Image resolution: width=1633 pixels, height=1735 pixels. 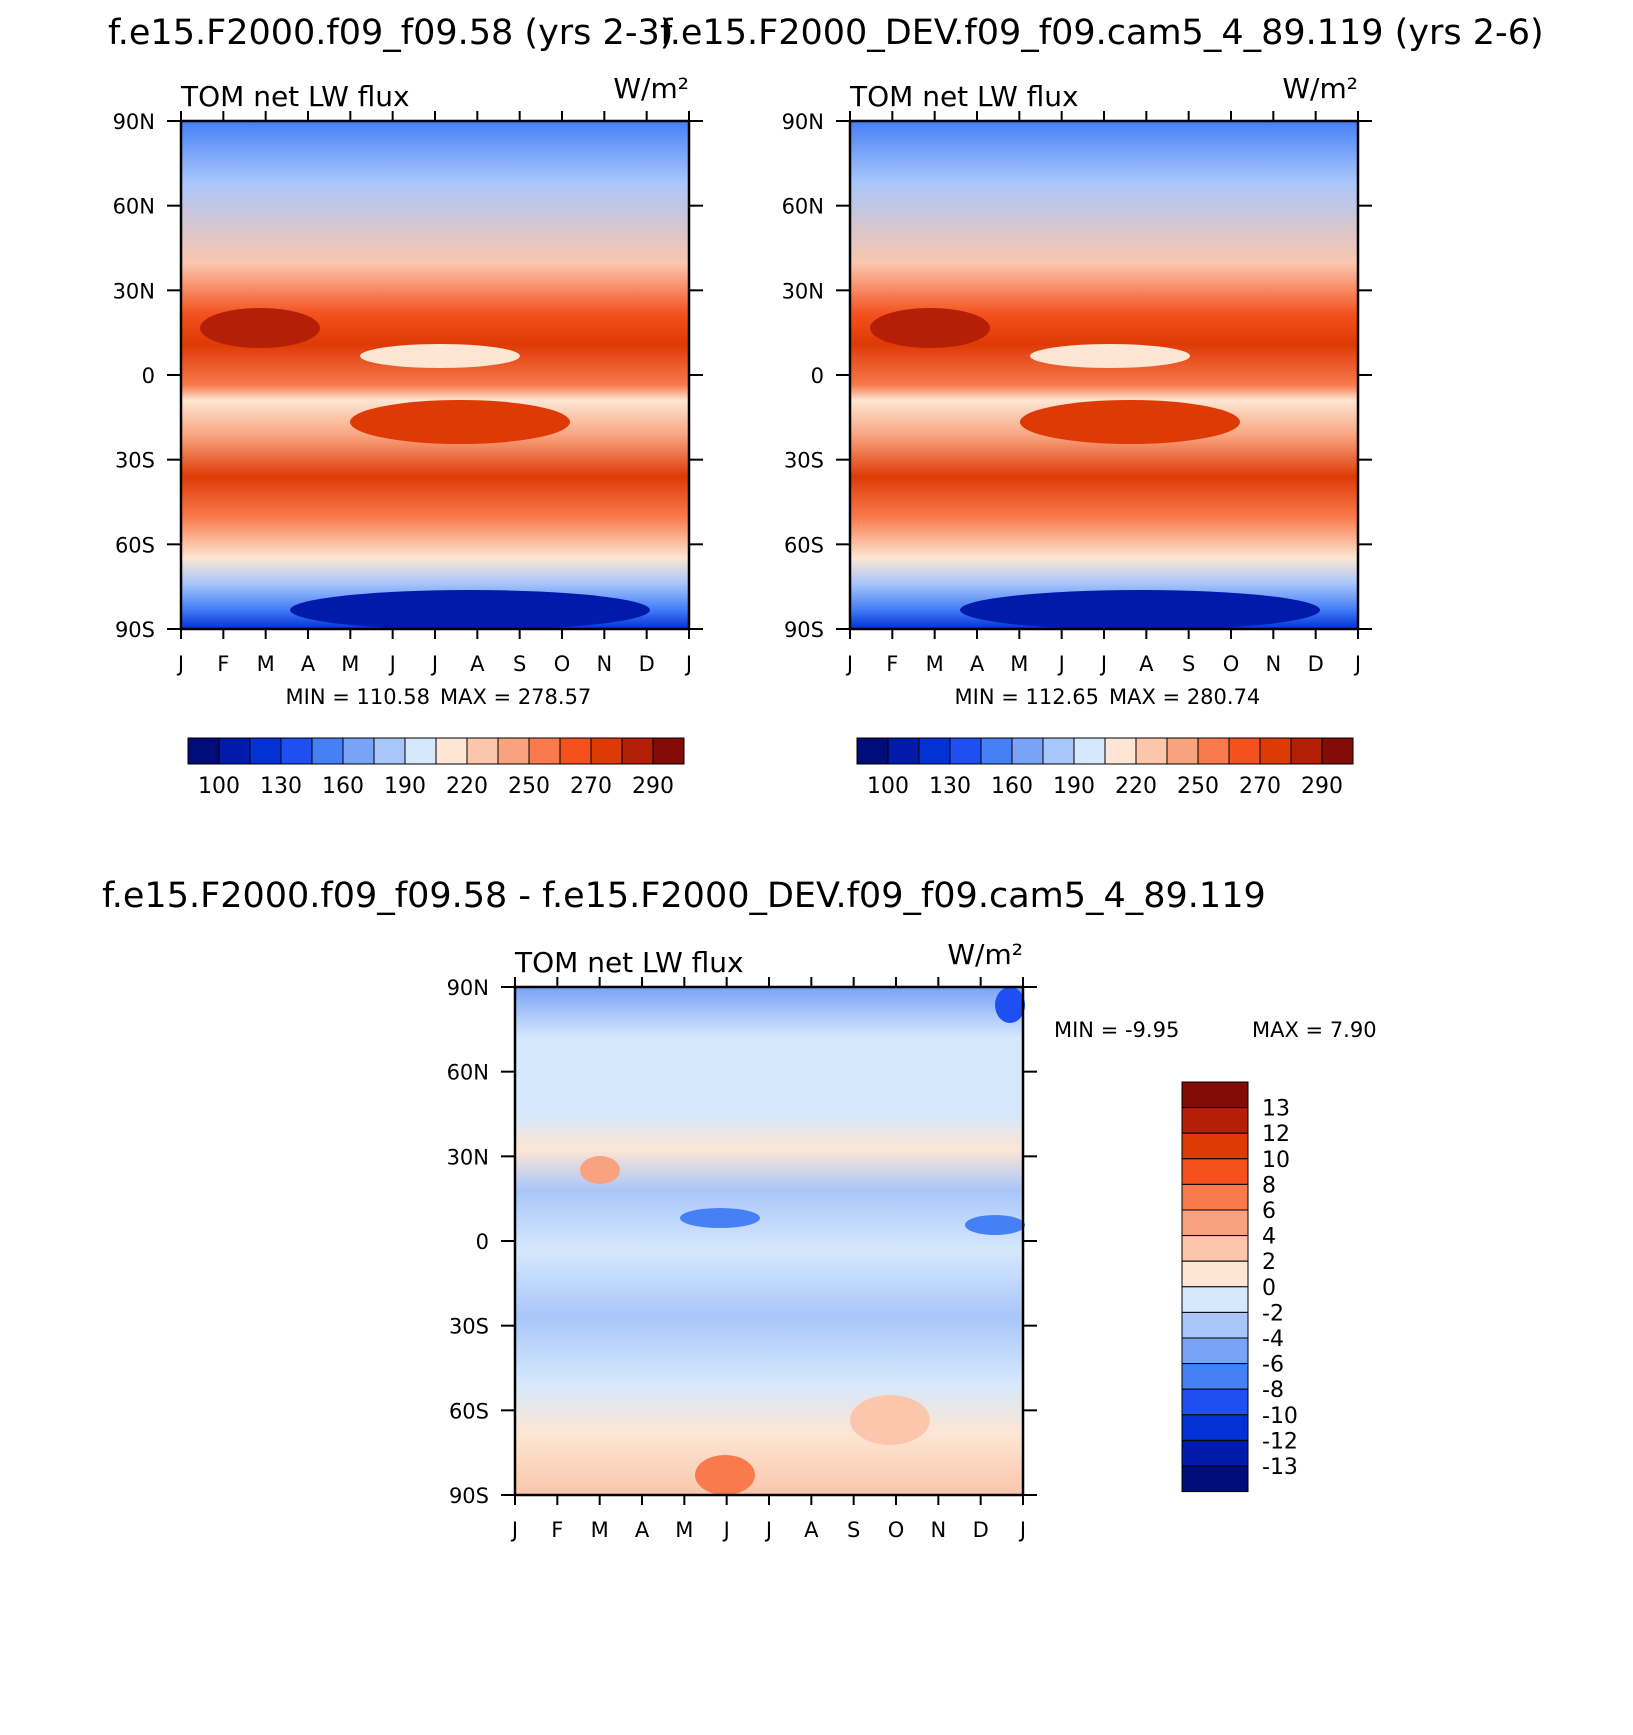 I want to click on panel-b-sh-core, so click(x=1130, y=422).